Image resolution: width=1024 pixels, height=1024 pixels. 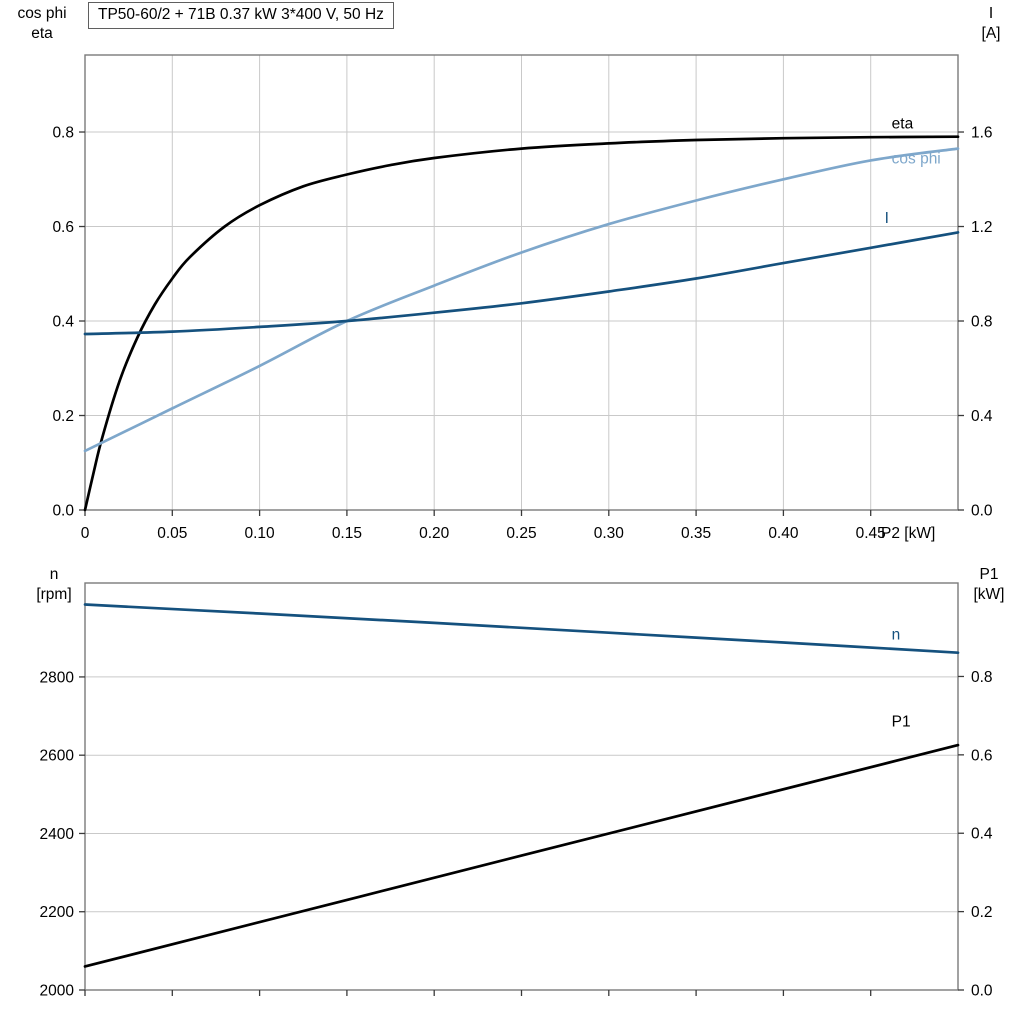 I want to click on curve-label-i: I, so click(x=887, y=218).